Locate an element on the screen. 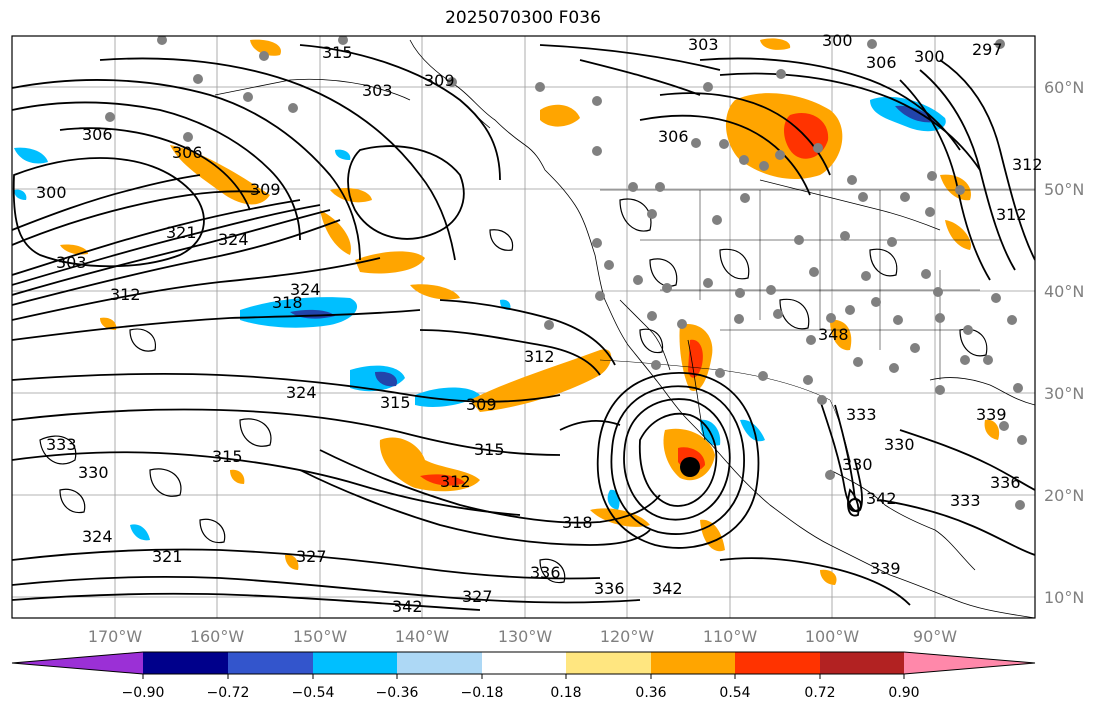 This screenshot has height=712, width=1105. colorbar-tick-label: −0.18 is located at coordinates (482, 693).